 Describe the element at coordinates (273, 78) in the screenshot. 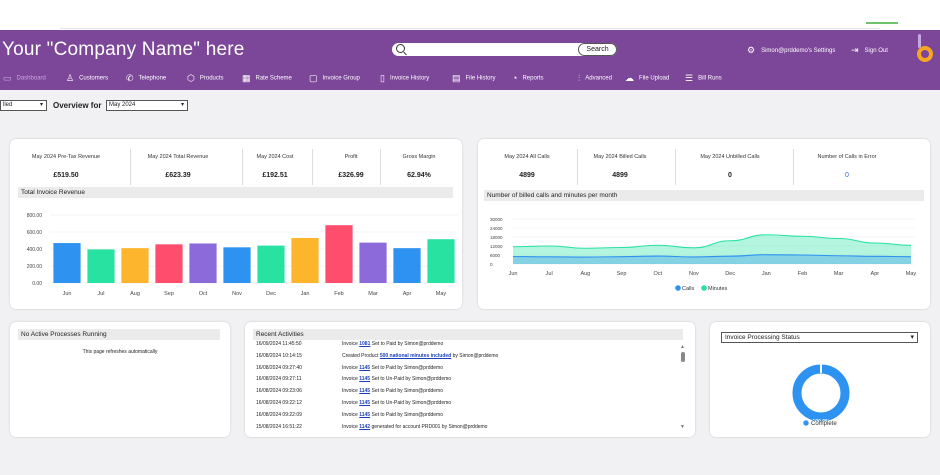

I see `nav-label: Rate Scheme` at that location.